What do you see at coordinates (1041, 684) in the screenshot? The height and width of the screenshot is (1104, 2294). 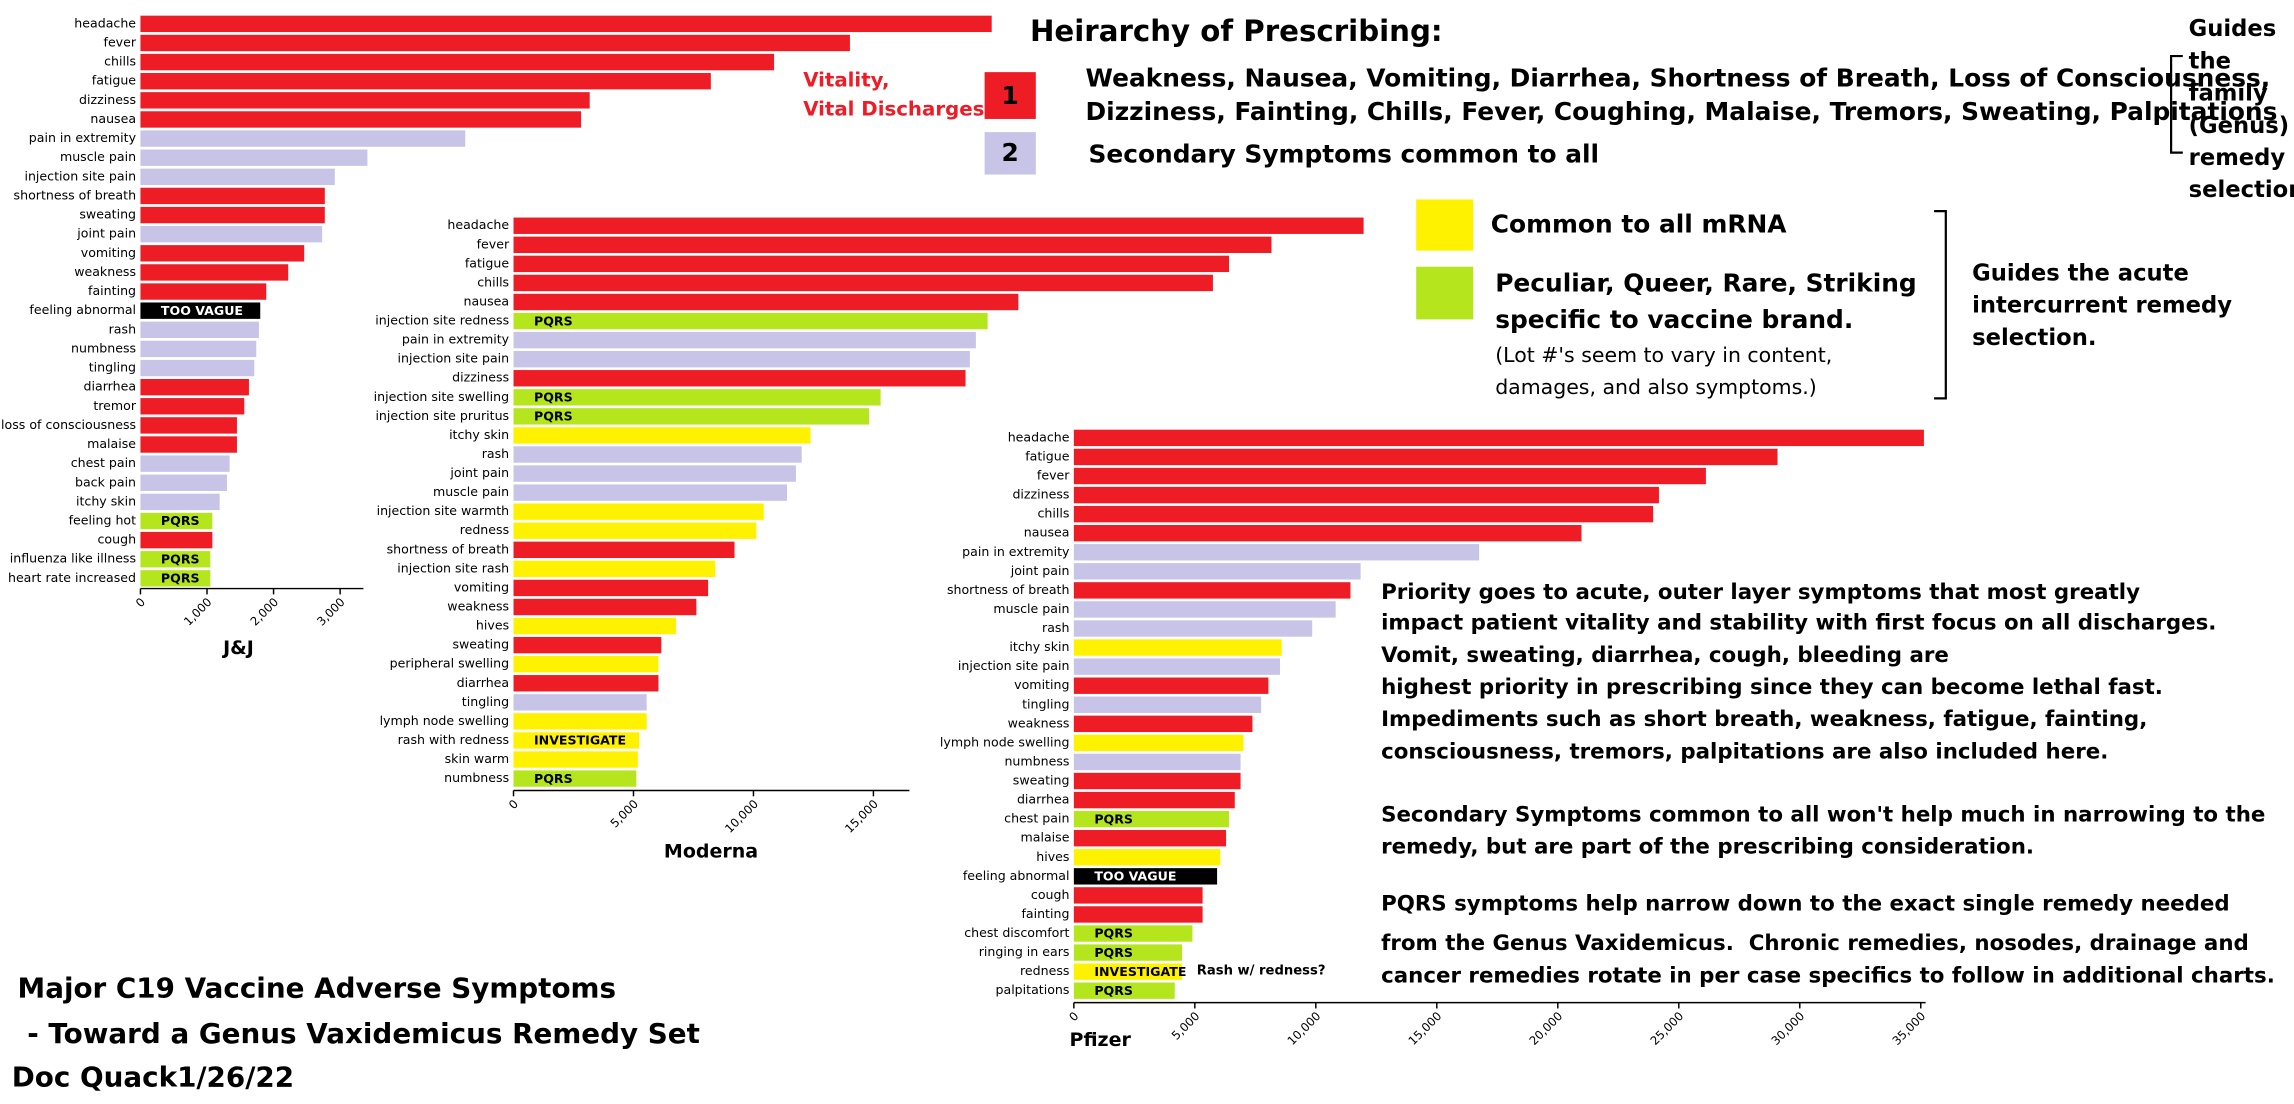 I see `category-label: vomiting` at bounding box center [1041, 684].